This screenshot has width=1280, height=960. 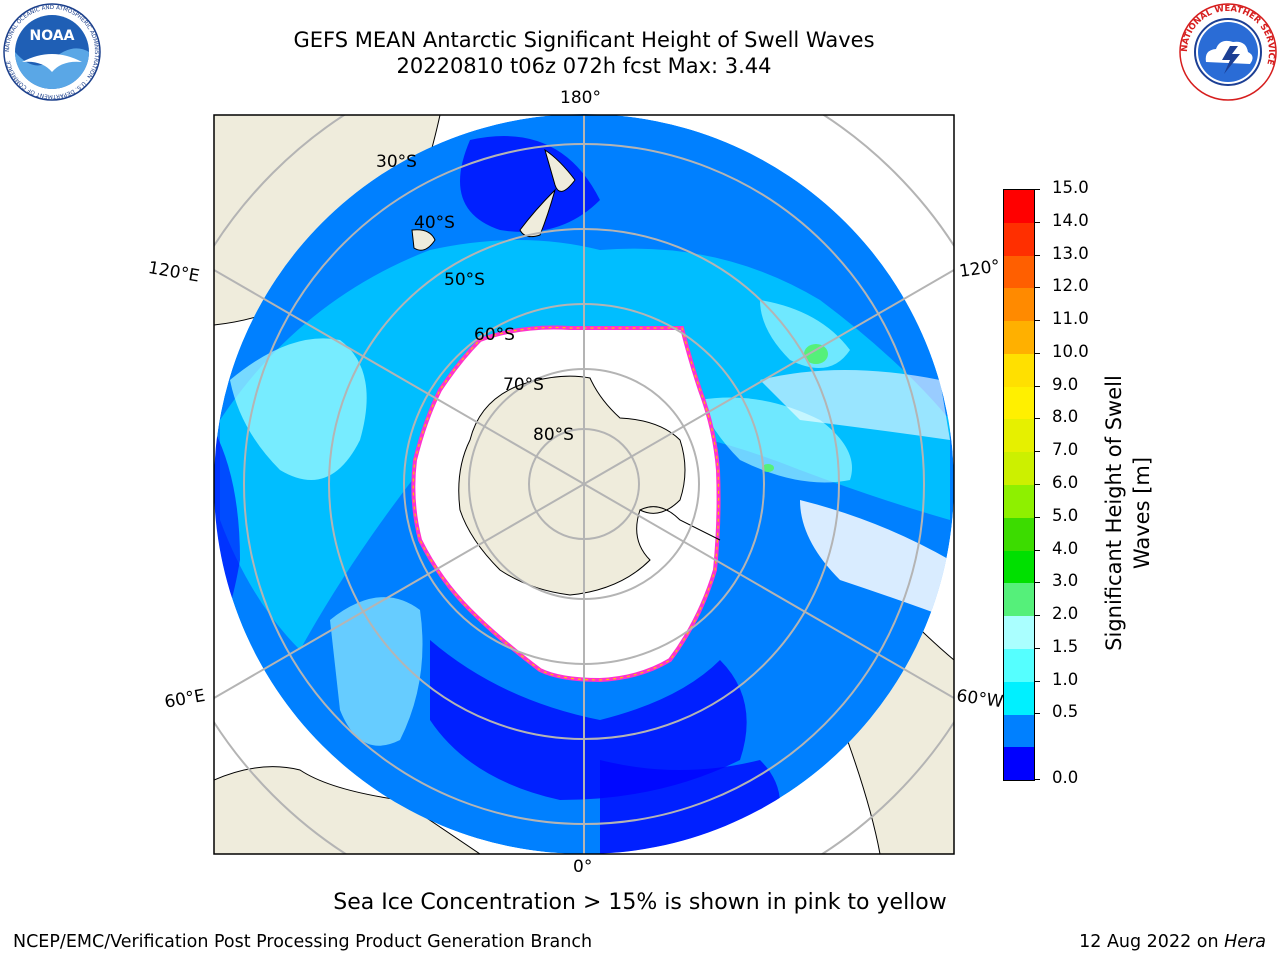 I want to click on credit-host: Hera, so click(x=1245, y=942).